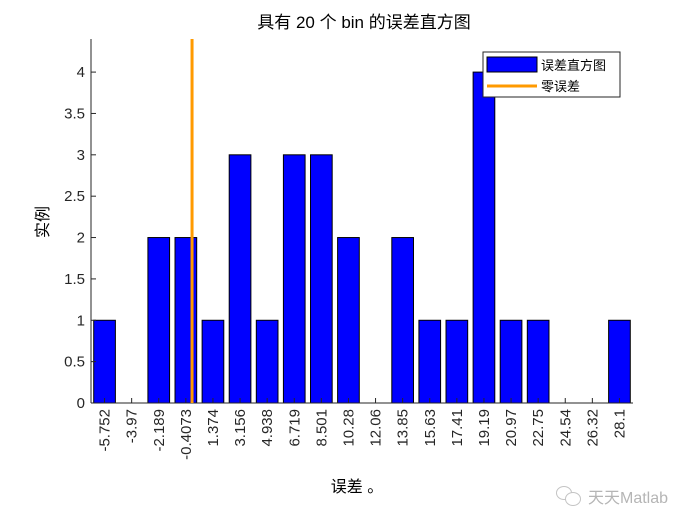  What do you see at coordinates (159, 430) in the screenshot?
I see `x-tick-label: -2.189` at bounding box center [159, 430].